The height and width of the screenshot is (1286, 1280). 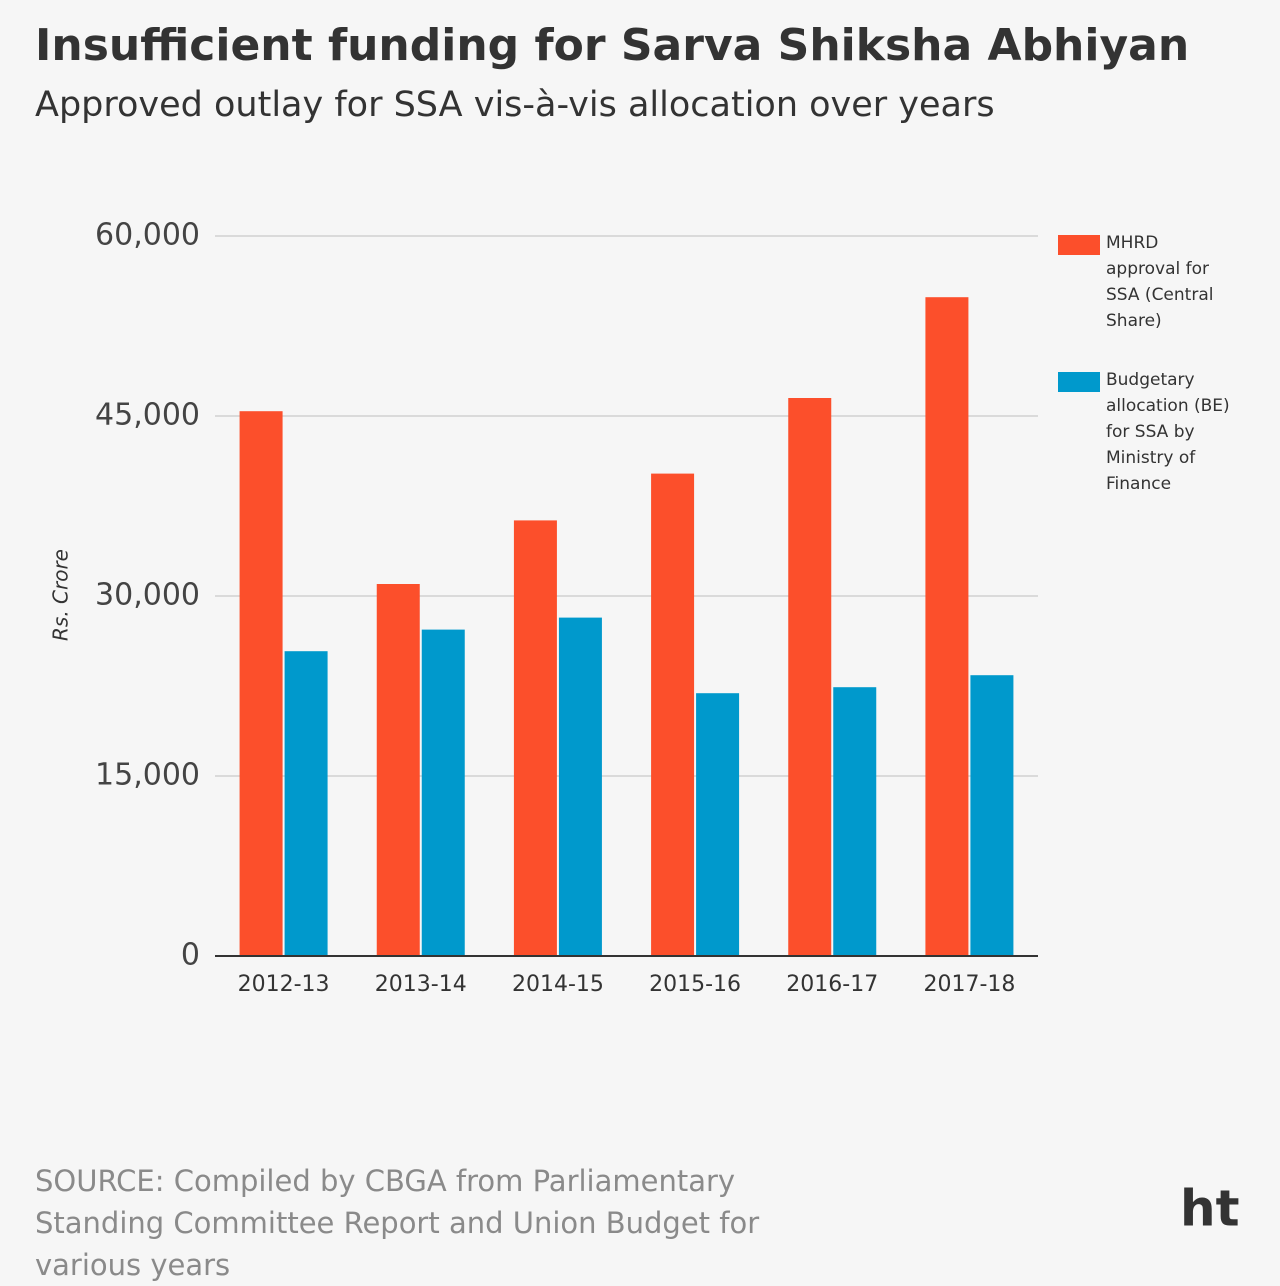 I want to click on logo: ht, so click(x=1210, y=1209).